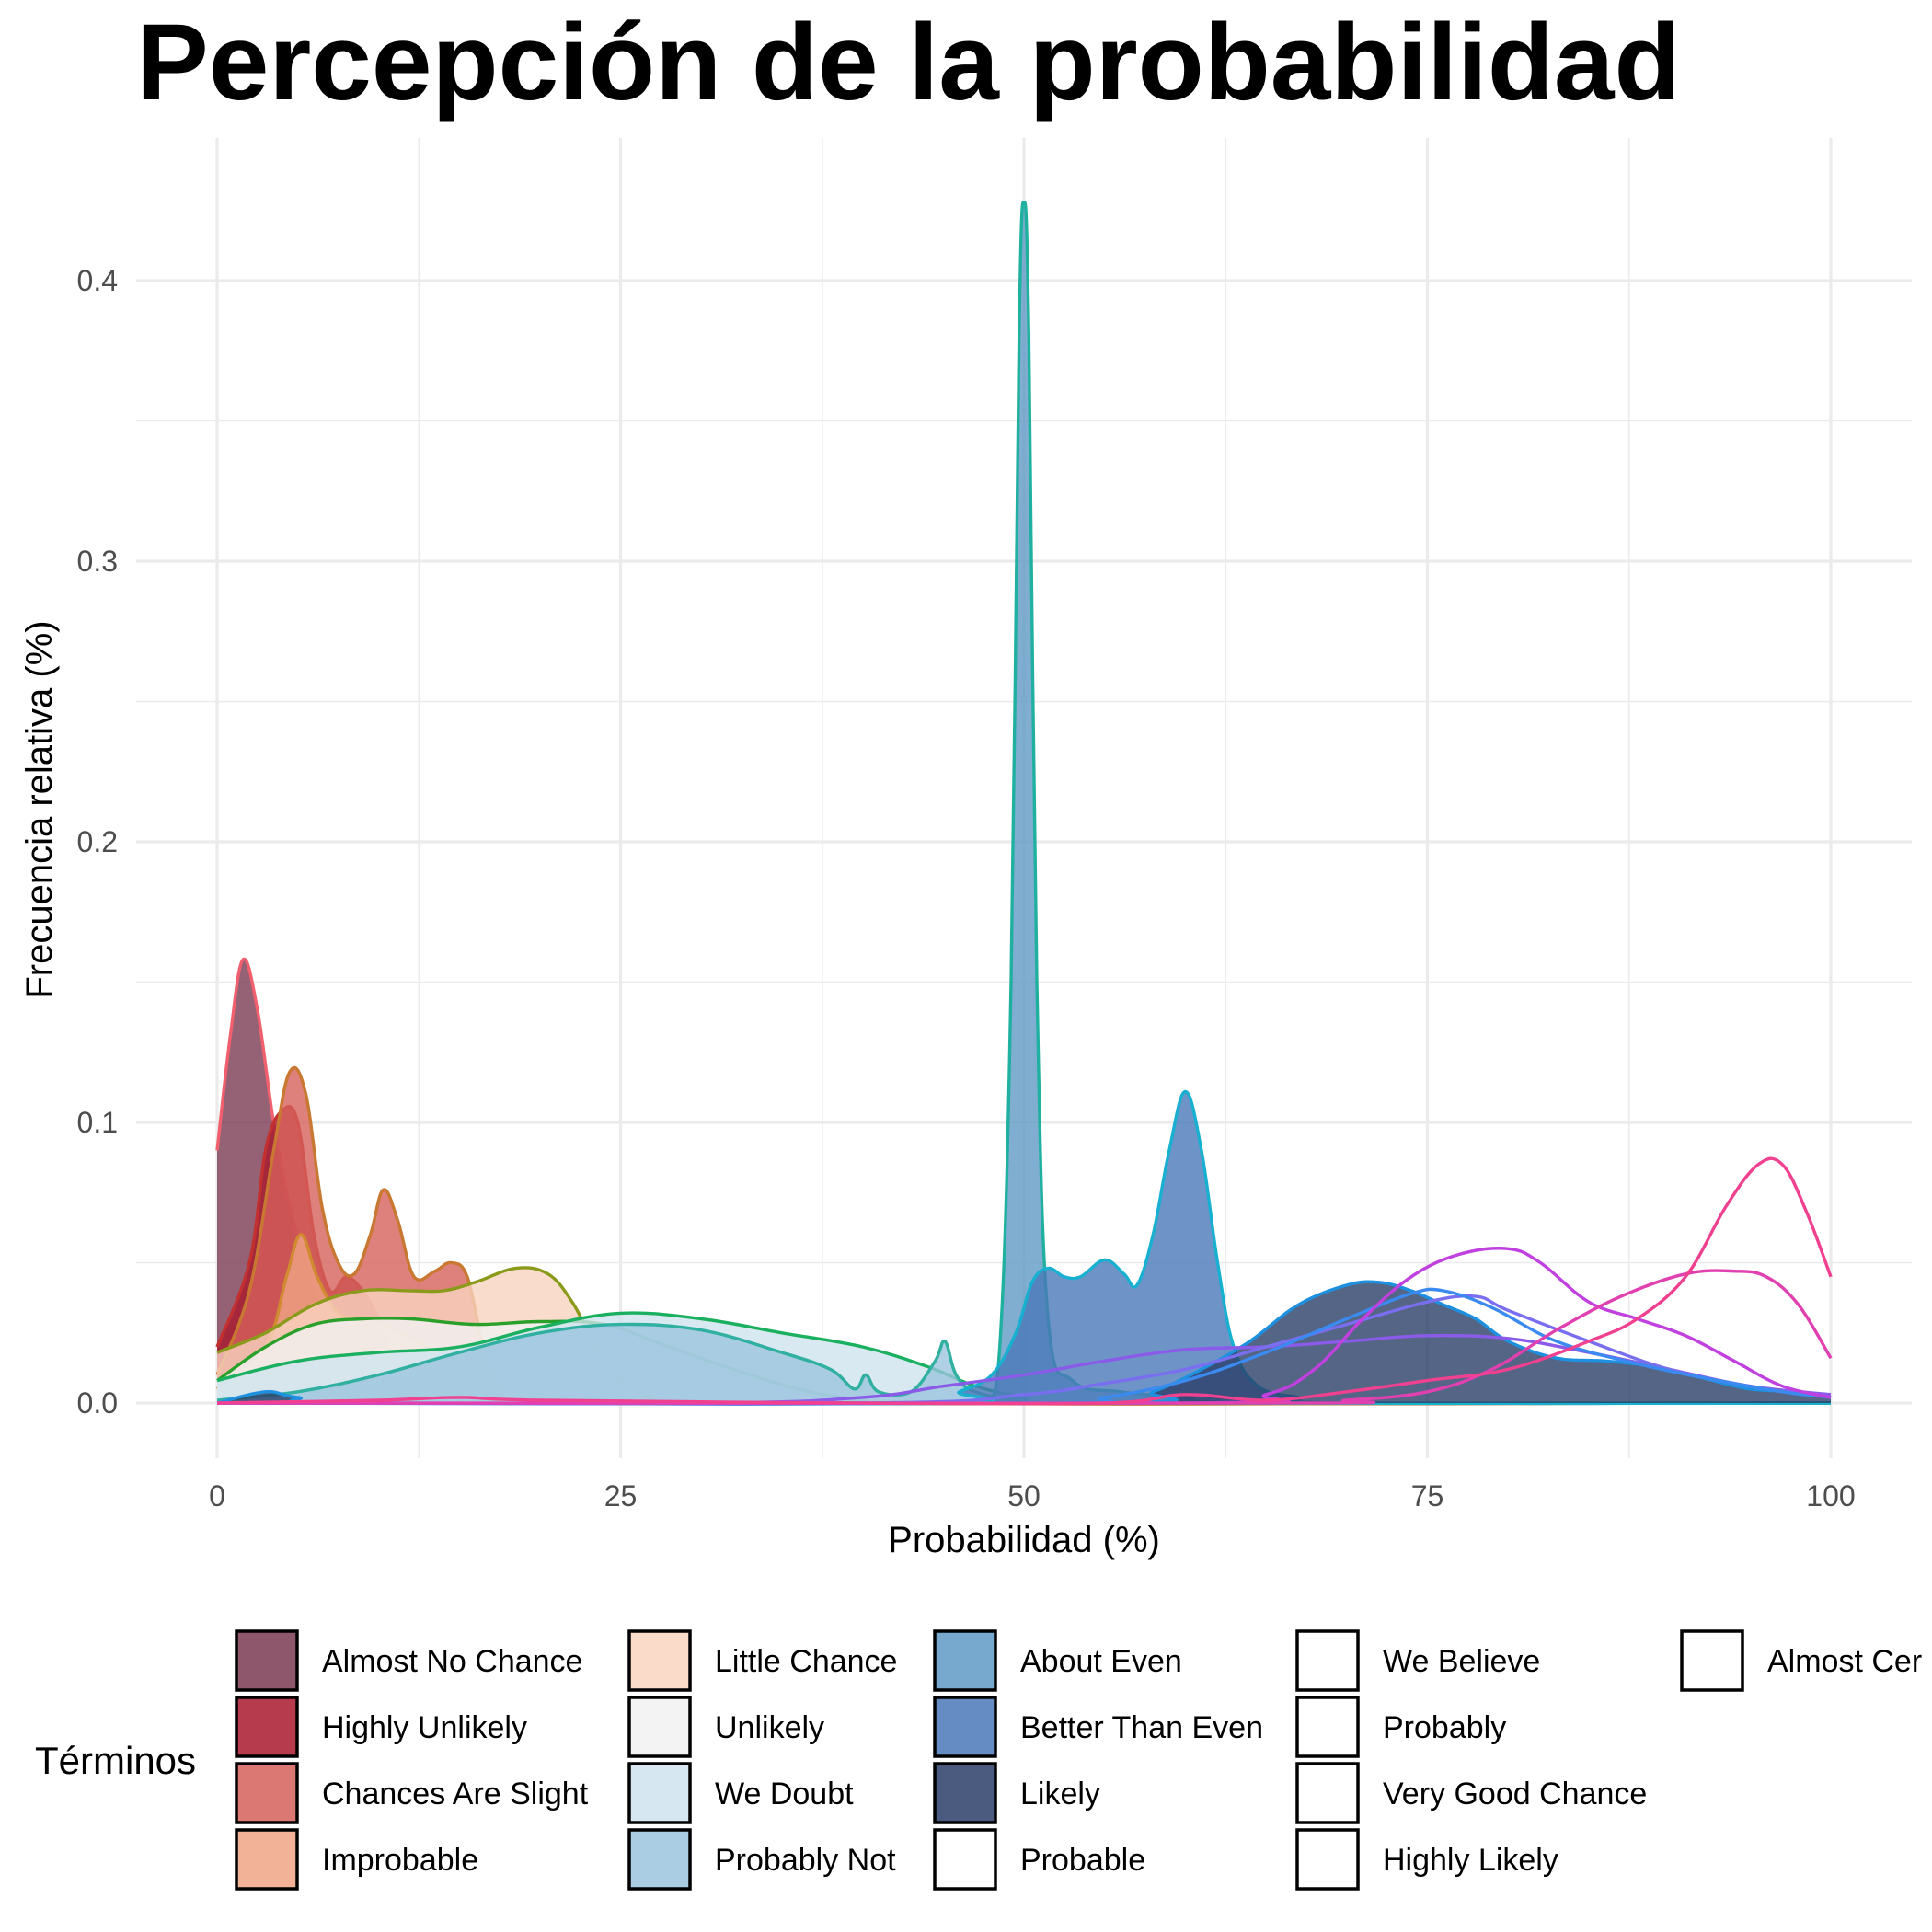 Image resolution: width=1932 pixels, height=1932 pixels. I want to click on legend-swatch-chances-are-slight, so click(267, 1793).